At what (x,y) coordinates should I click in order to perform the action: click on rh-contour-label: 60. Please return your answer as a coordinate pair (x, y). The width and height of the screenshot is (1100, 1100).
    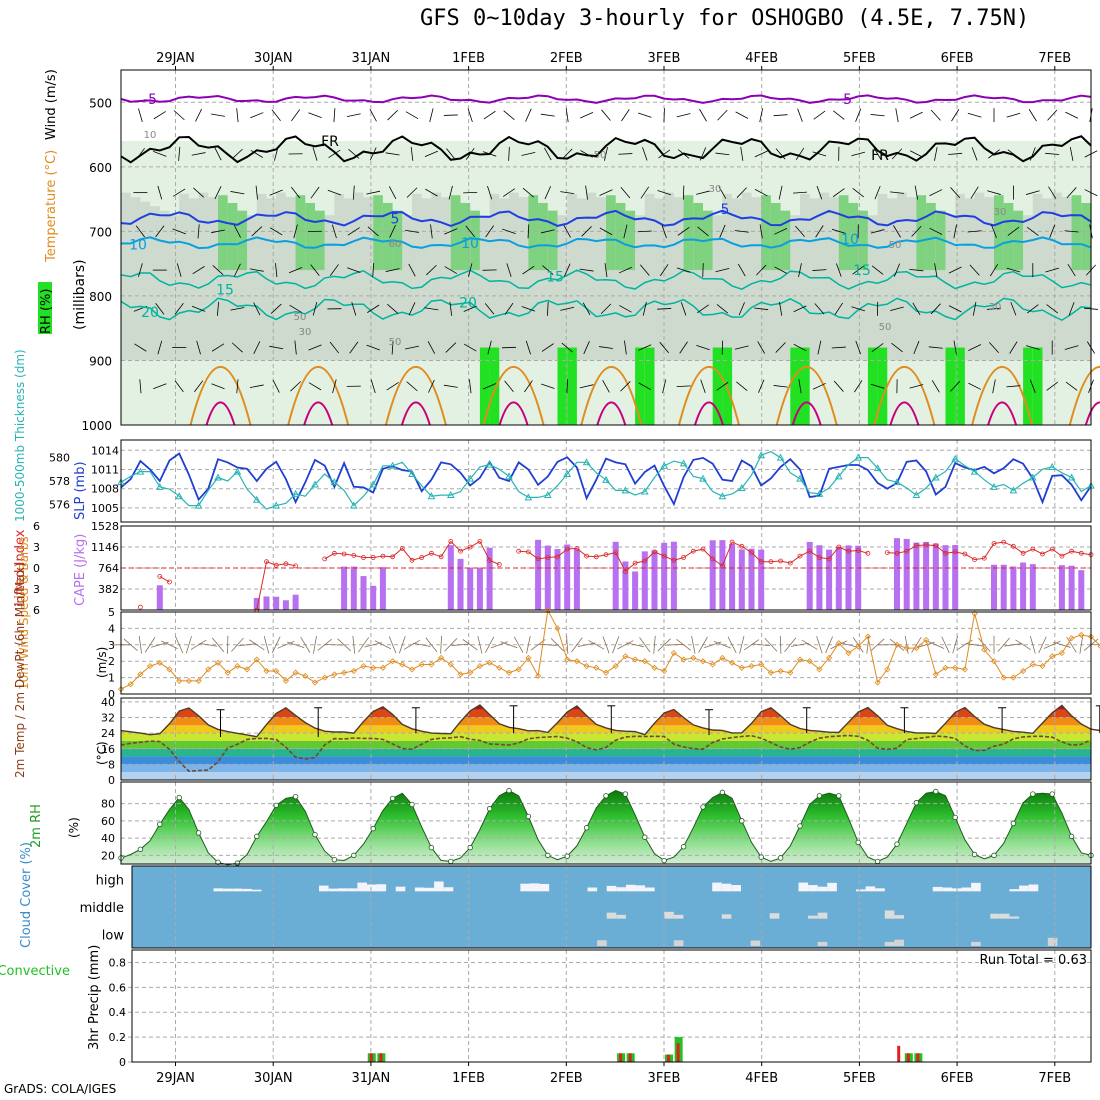
    Looking at the image, I should click on (395, 244).